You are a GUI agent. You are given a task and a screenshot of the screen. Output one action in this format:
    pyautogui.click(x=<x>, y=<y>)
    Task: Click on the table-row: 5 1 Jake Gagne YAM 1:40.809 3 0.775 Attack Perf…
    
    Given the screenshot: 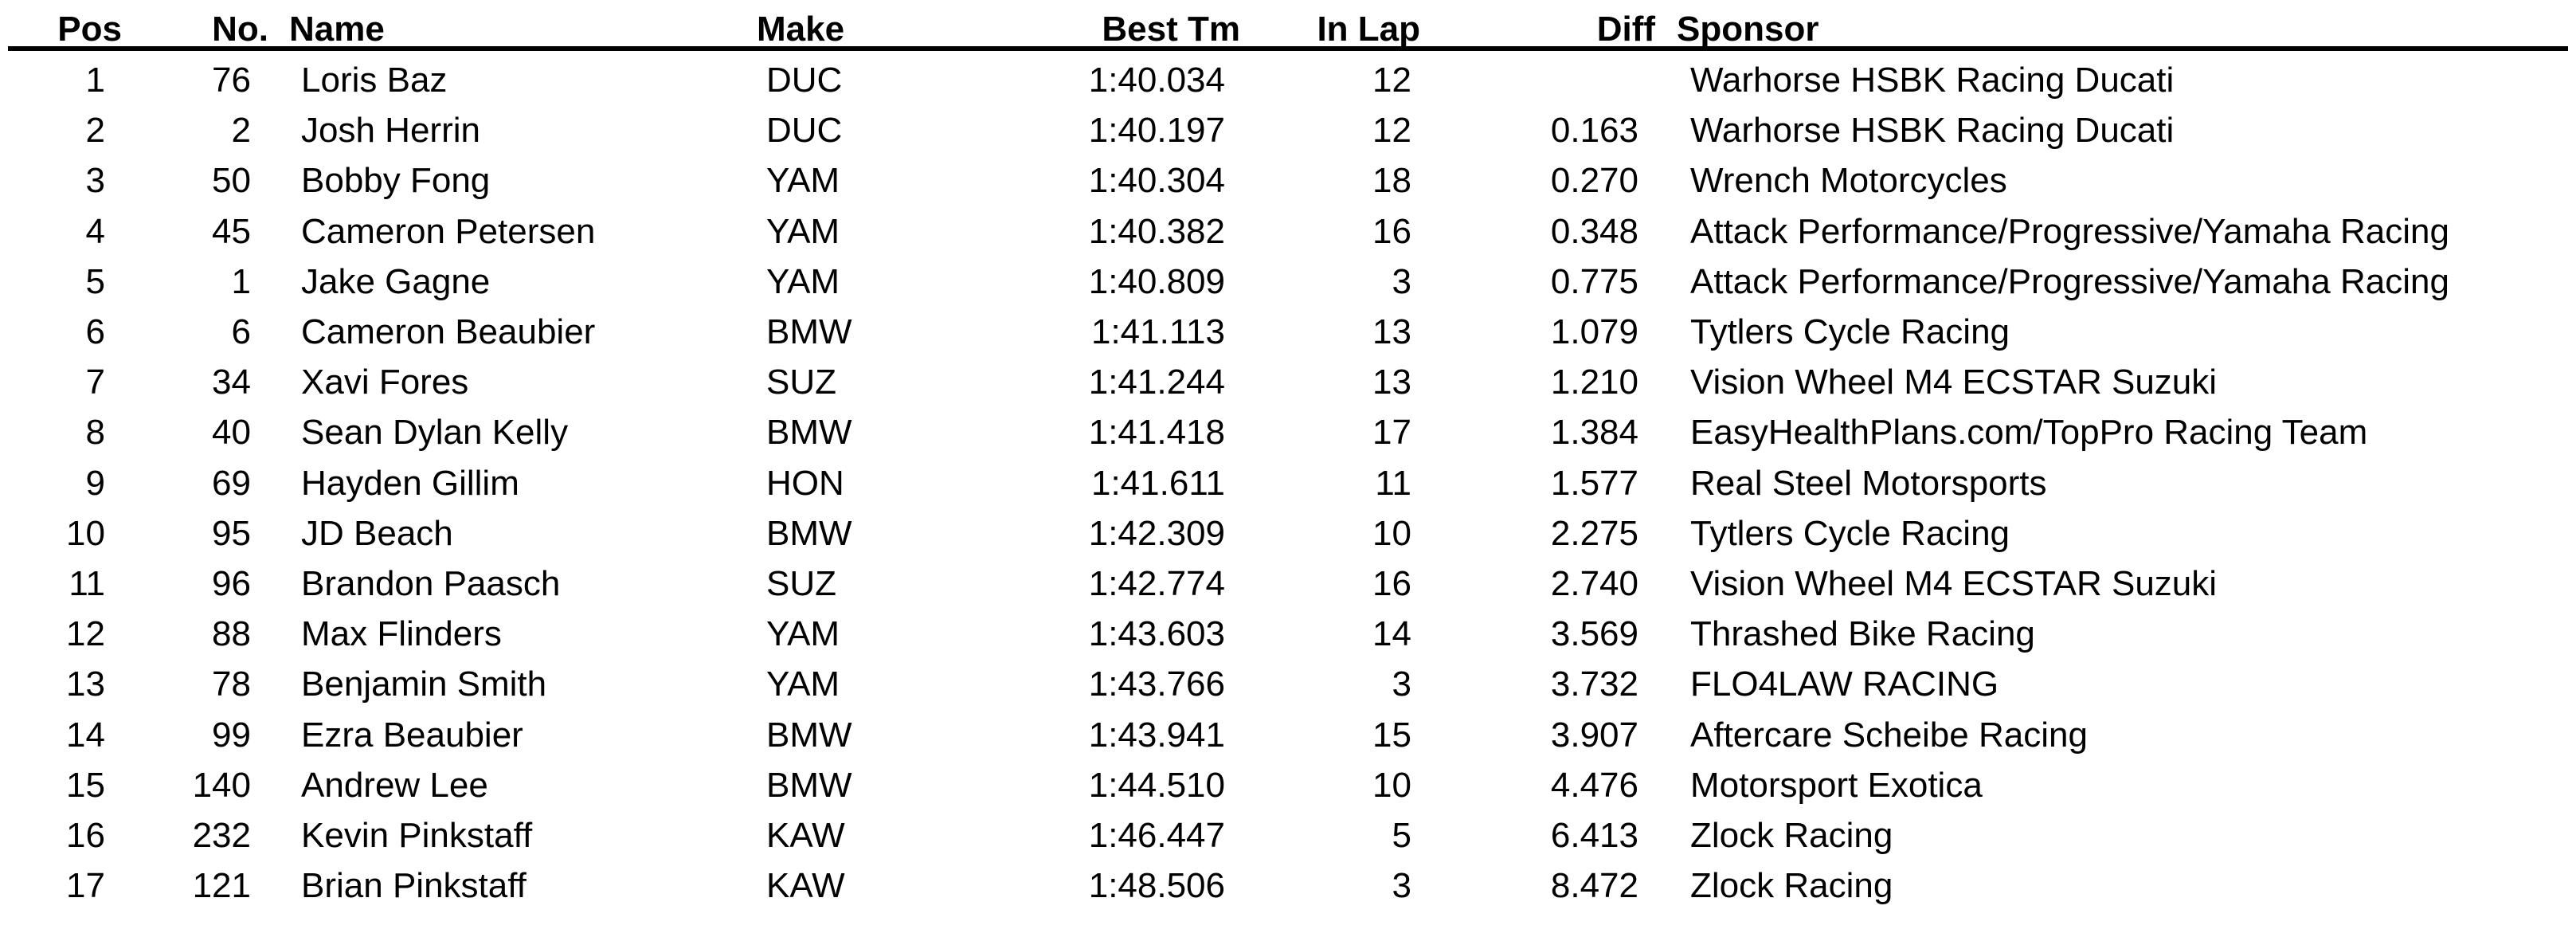 What is the action you would take?
    pyautogui.click(x=1284, y=282)
    